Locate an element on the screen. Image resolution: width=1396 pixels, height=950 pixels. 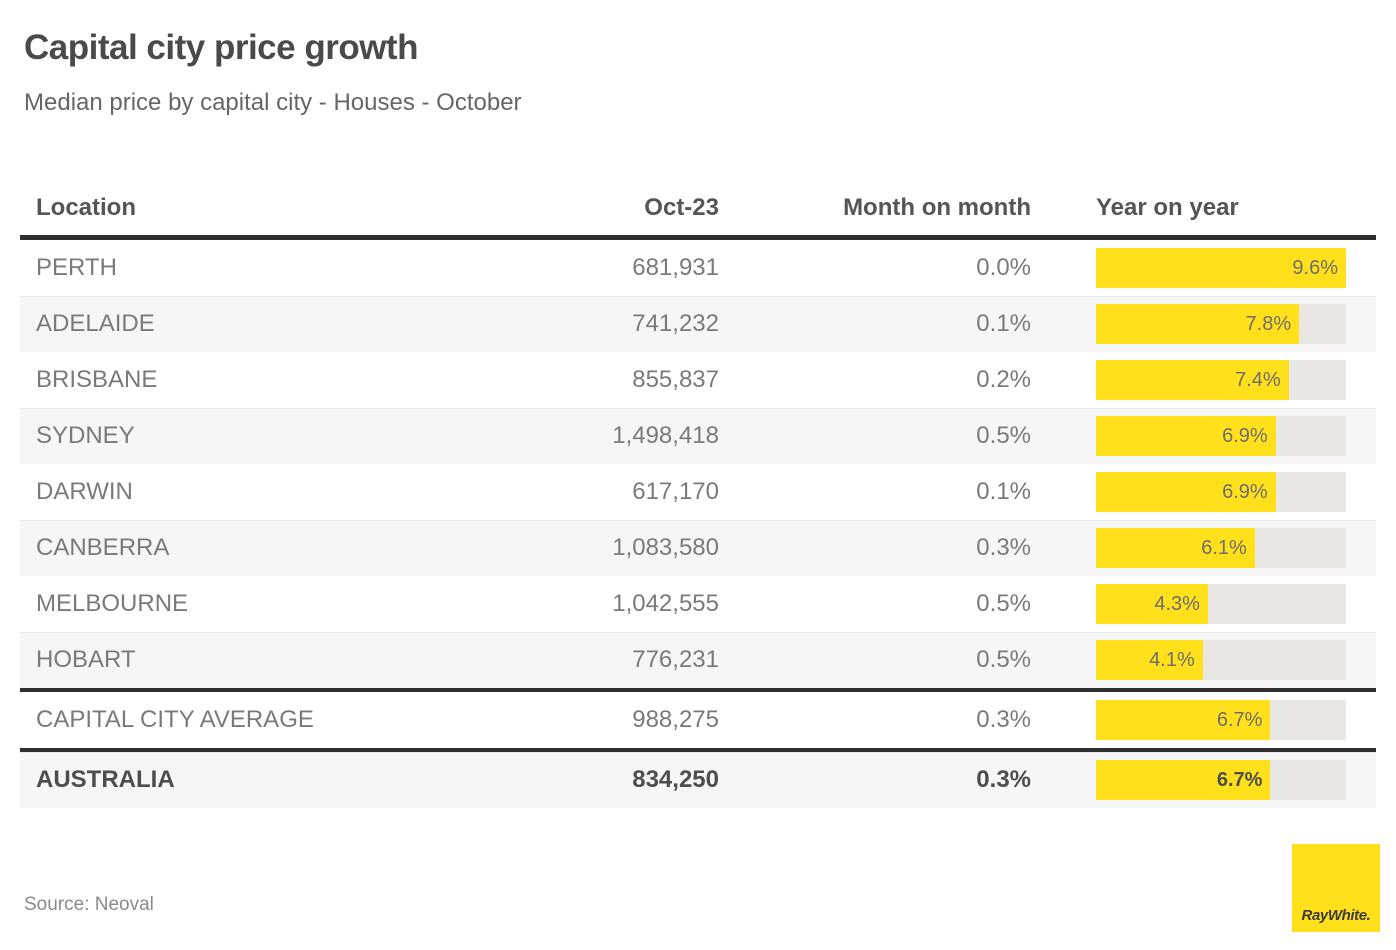
yoy-bar-label: 4.3% is located at coordinates (1177, 603).